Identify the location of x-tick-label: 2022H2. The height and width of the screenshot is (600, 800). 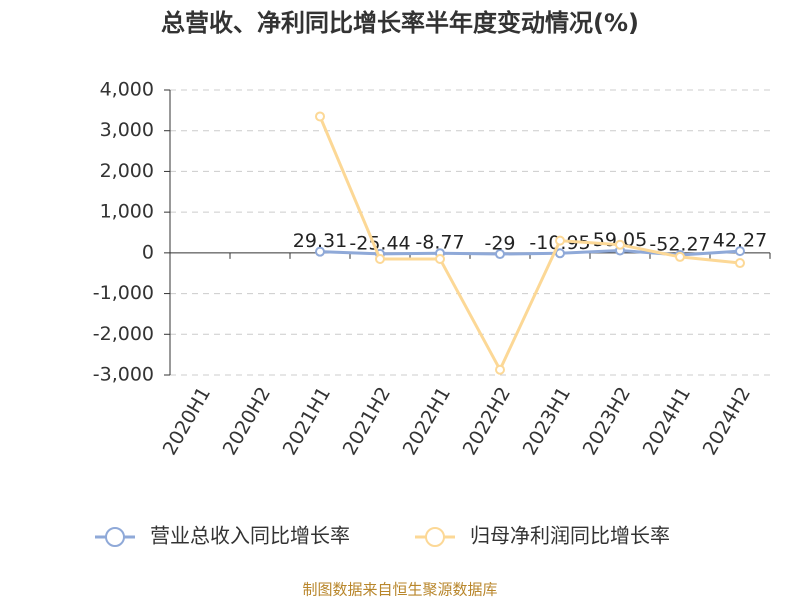
(487, 421).